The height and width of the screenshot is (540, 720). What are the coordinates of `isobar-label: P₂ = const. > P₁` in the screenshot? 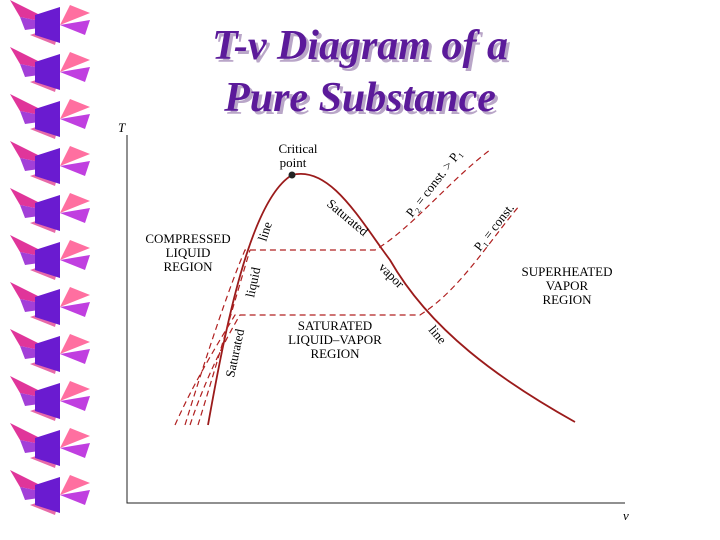 It's located at (434, 183).